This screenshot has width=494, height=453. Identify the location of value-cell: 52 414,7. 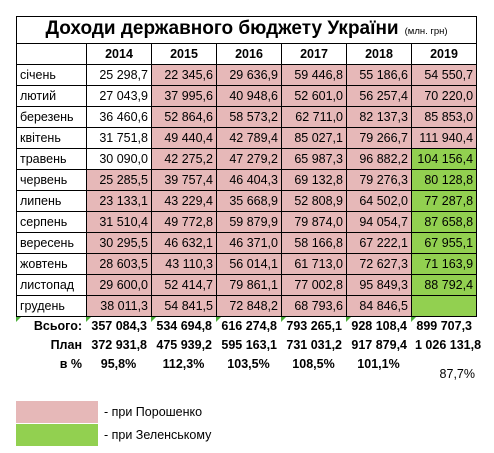
(184, 285).